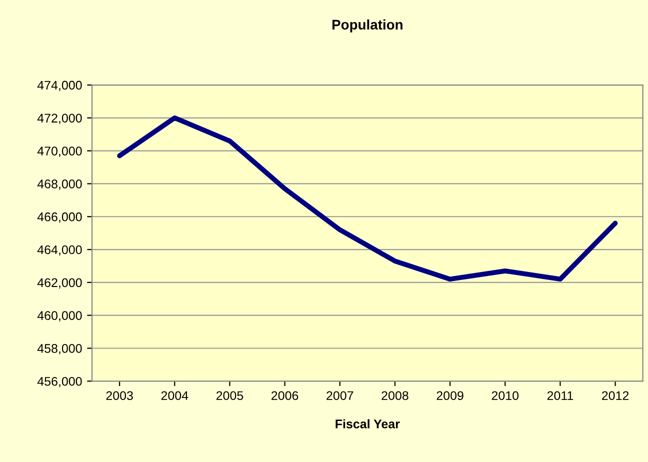 The height and width of the screenshot is (462, 648). I want to click on y-tick-label: 466,000, so click(59, 217).